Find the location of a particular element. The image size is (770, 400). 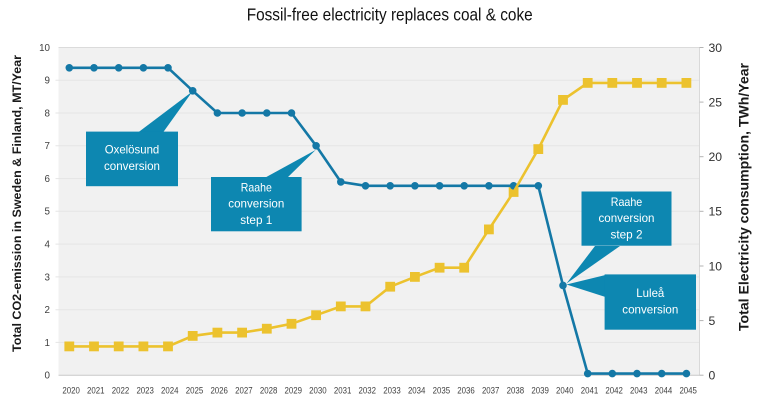

svg-text: 2040 is located at coordinates (565, 391).